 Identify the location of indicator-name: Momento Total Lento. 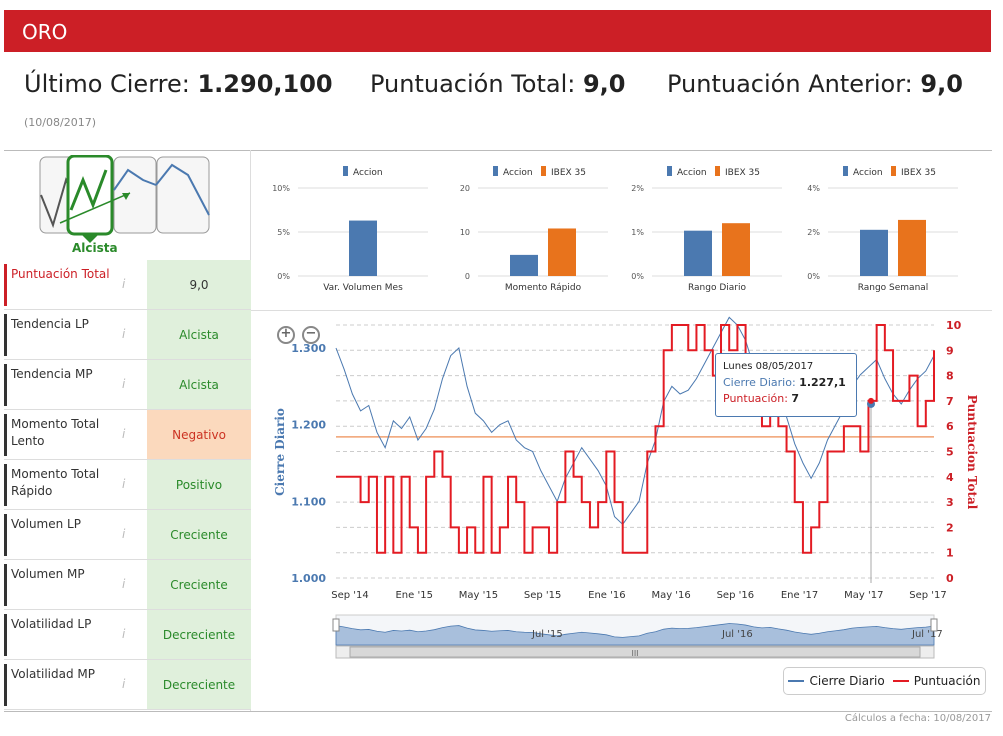
(55, 432).